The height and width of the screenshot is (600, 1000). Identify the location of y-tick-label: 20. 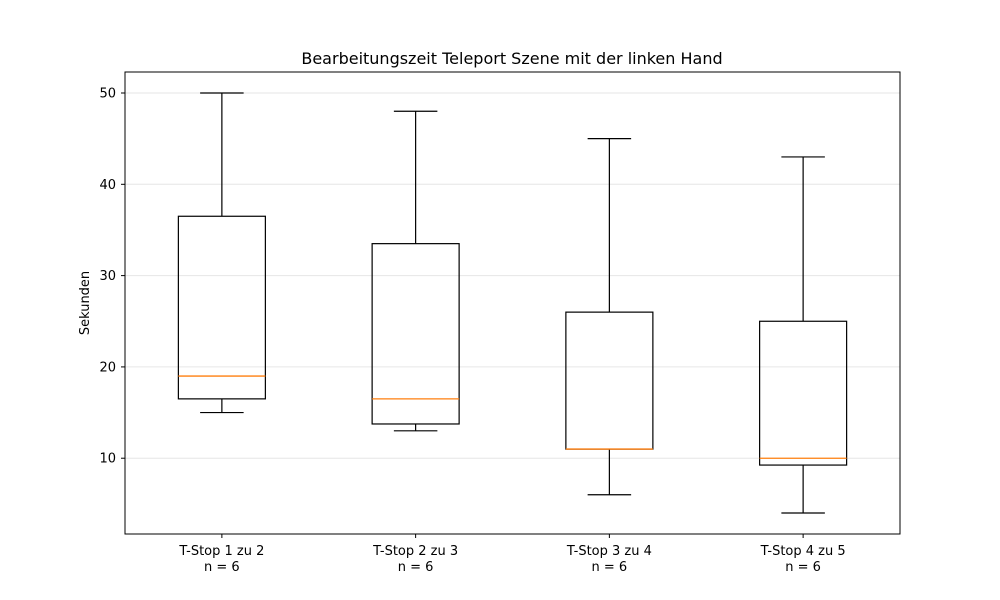
(107, 367).